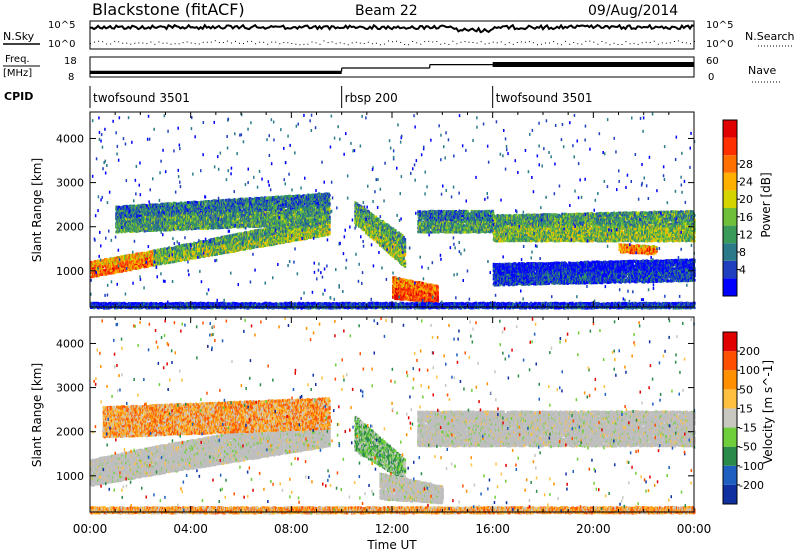 The height and width of the screenshot is (554, 800). Describe the element at coordinates (17, 59) in the screenshot. I see `freq-label: Freq.` at that location.